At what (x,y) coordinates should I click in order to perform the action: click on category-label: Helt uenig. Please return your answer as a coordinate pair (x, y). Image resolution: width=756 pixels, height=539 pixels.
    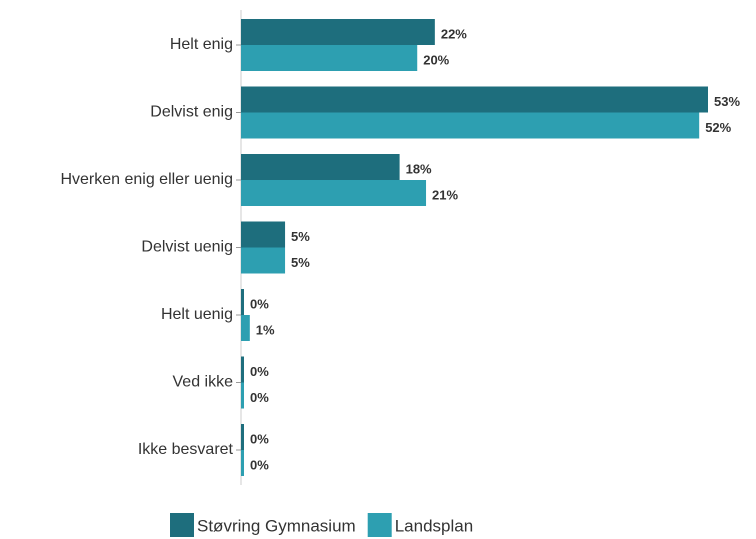
    Looking at the image, I should click on (197, 314).